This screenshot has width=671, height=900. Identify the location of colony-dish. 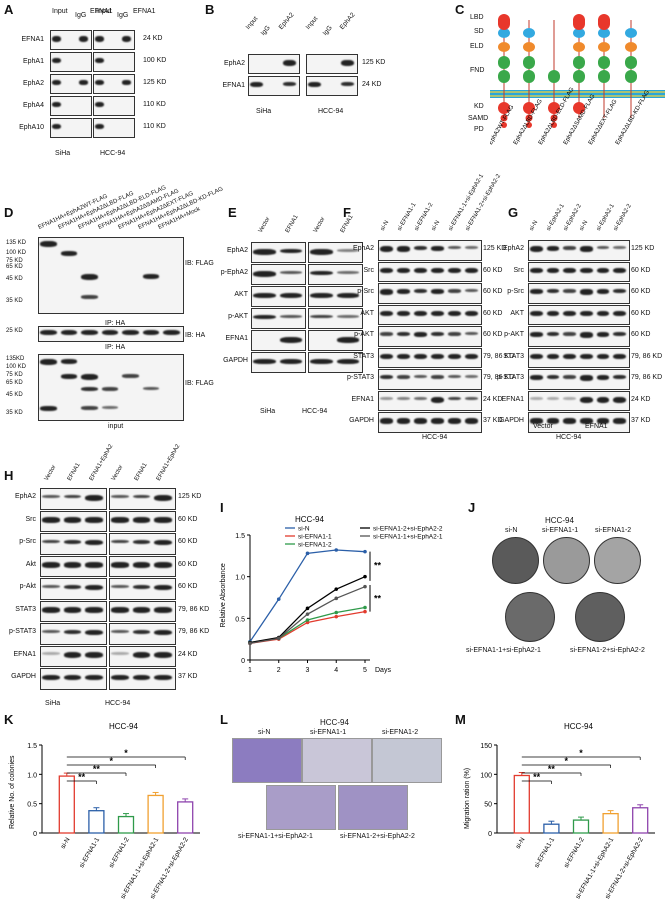
(515, 560).